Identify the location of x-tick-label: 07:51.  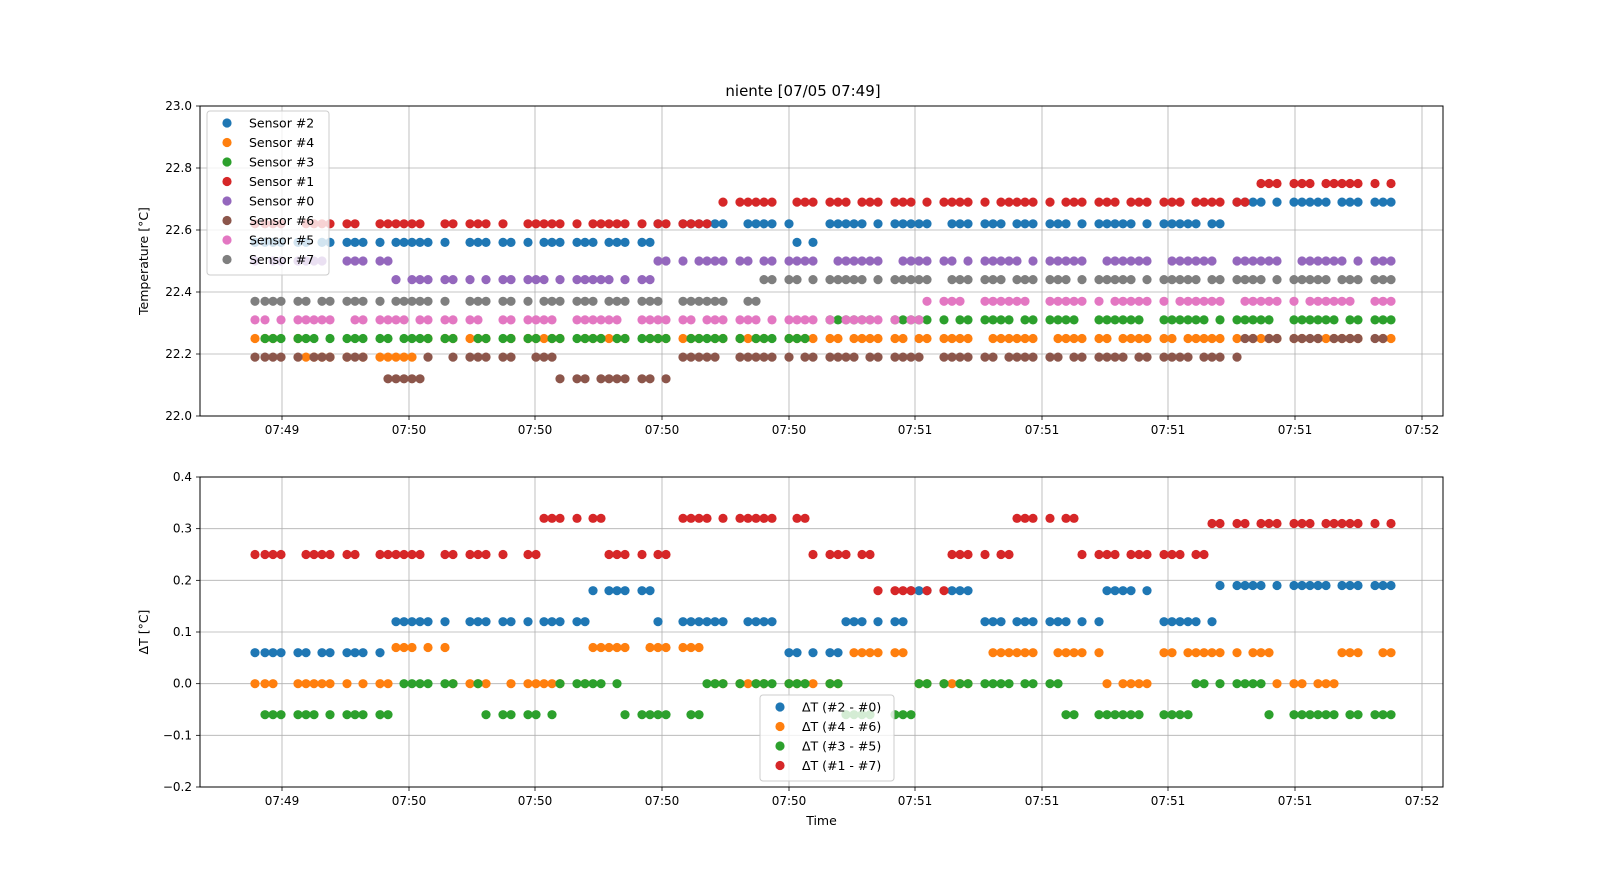
(1295, 801).